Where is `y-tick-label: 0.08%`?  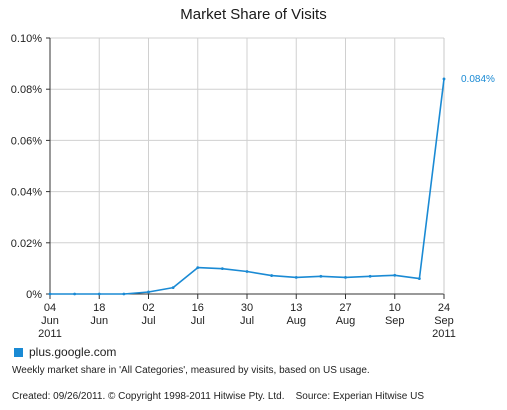 y-tick-label: 0.08% is located at coordinates (26, 90).